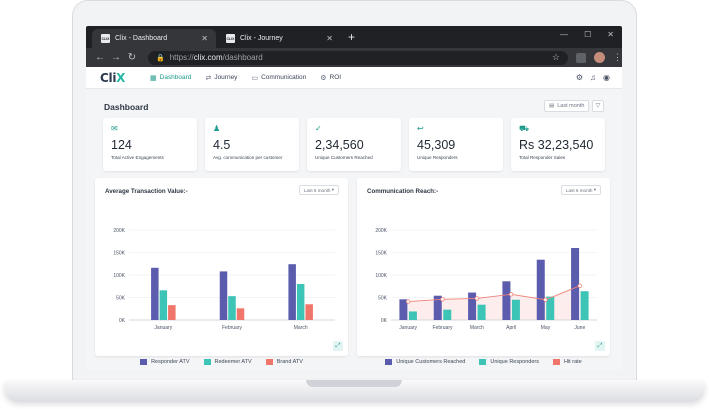  I want to click on maximize-icon: ☐, so click(588, 34).